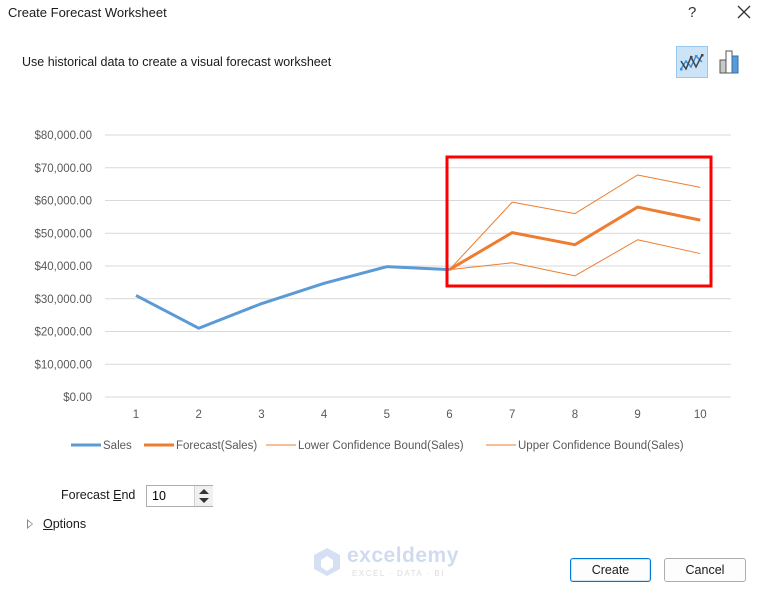  What do you see at coordinates (692, 12) in the screenshot?
I see `help-button: ?` at bounding box center [692, 12].